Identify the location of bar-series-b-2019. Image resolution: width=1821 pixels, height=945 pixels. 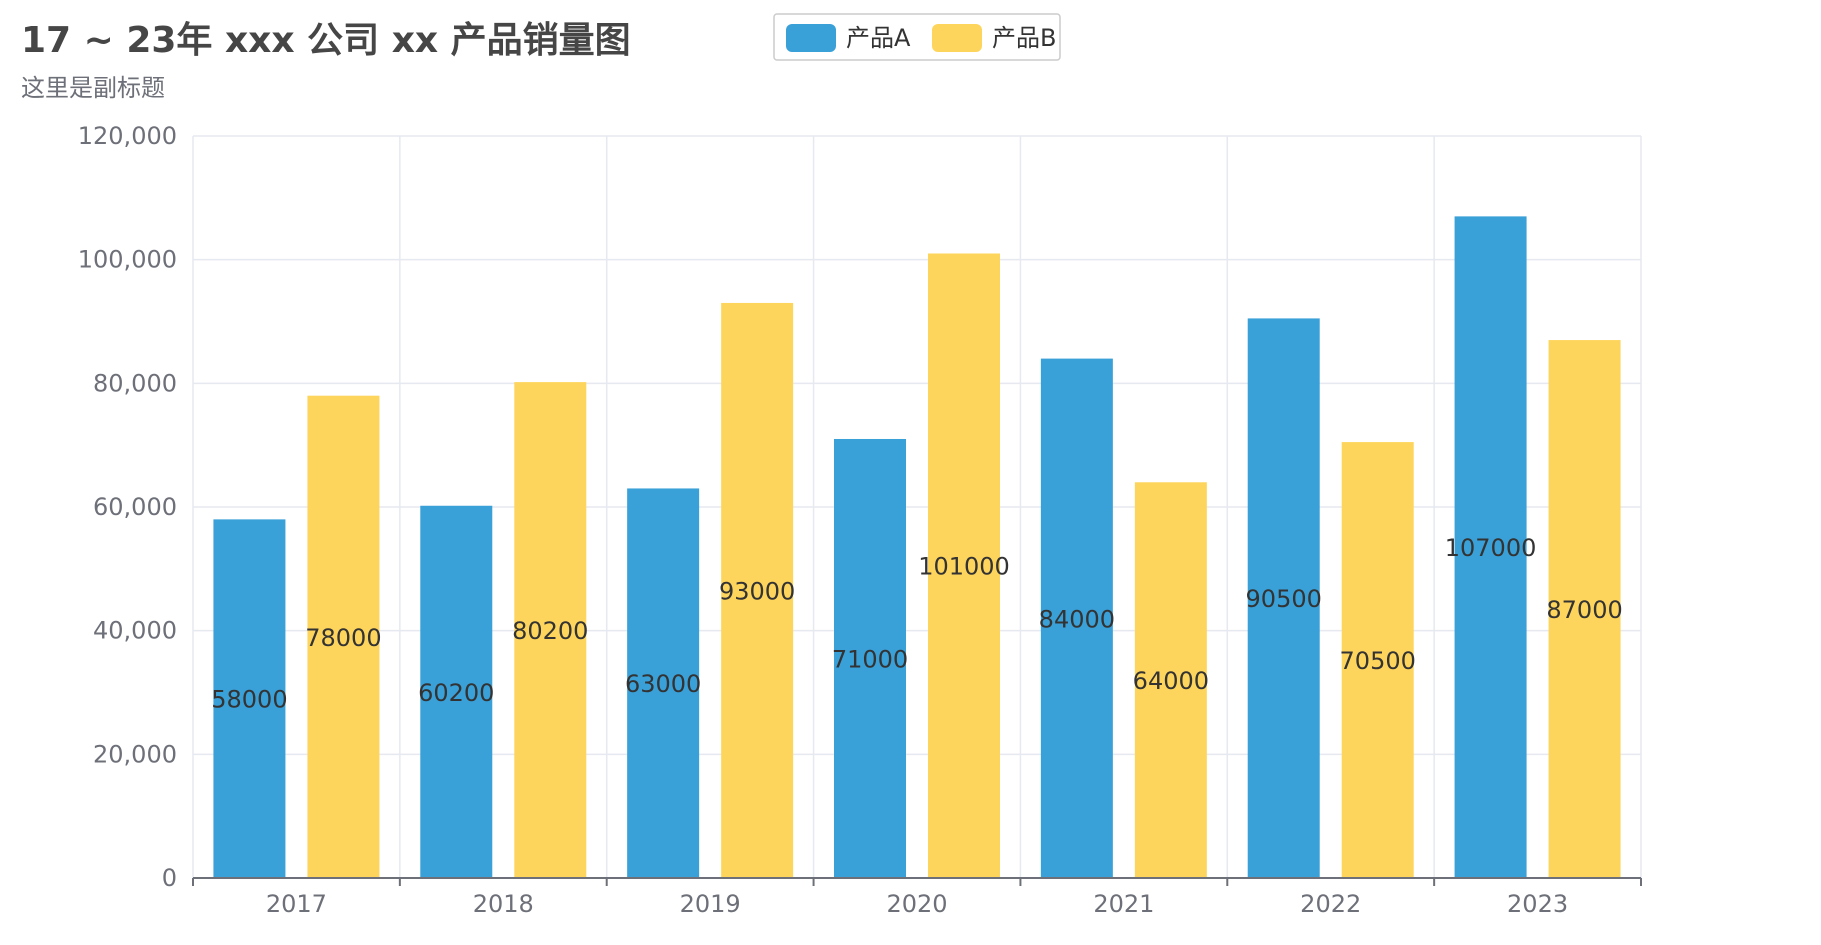
(757, 590).